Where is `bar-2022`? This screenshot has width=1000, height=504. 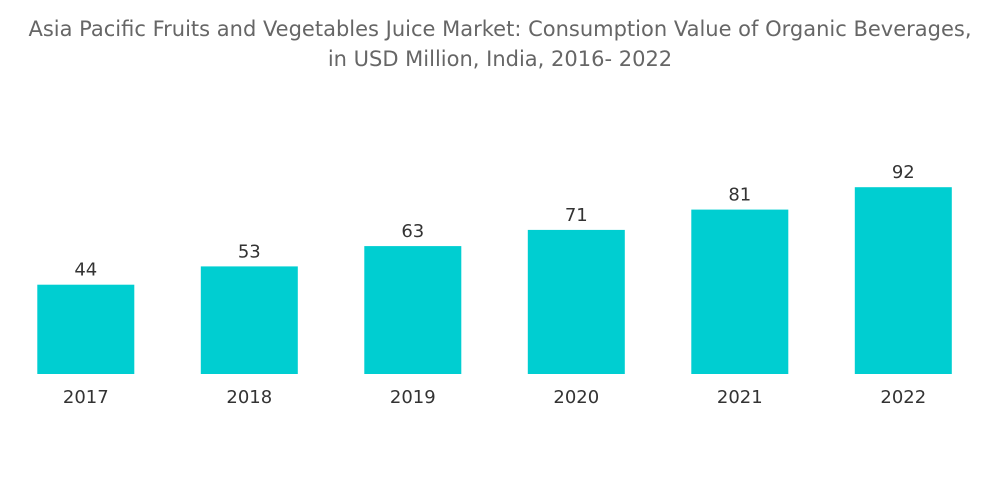
bar-2022 is located at coordinates (903, 280).